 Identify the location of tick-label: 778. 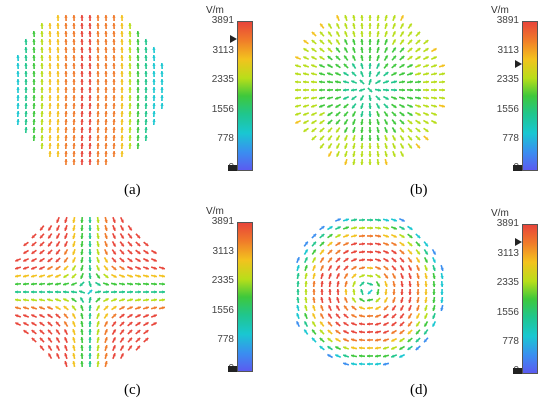
(225, 339).